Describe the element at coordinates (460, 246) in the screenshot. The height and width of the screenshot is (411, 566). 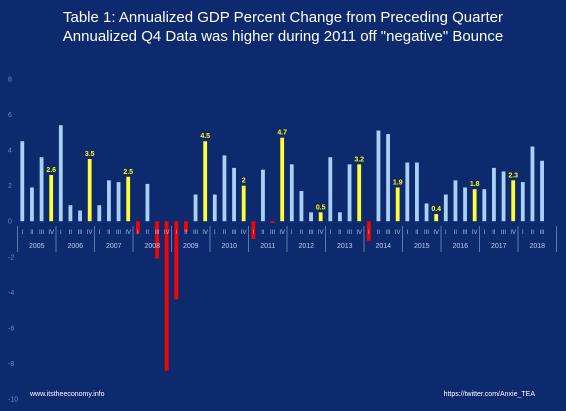
I see `year-label: 2016` at that location.